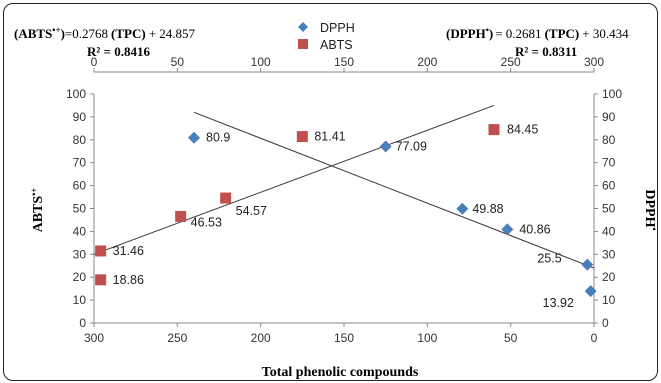 The image size is (661, 383). Describe the element at coordinates (261, 62) in the screenshot. I see `x-tick-label-top: 100` at that location.